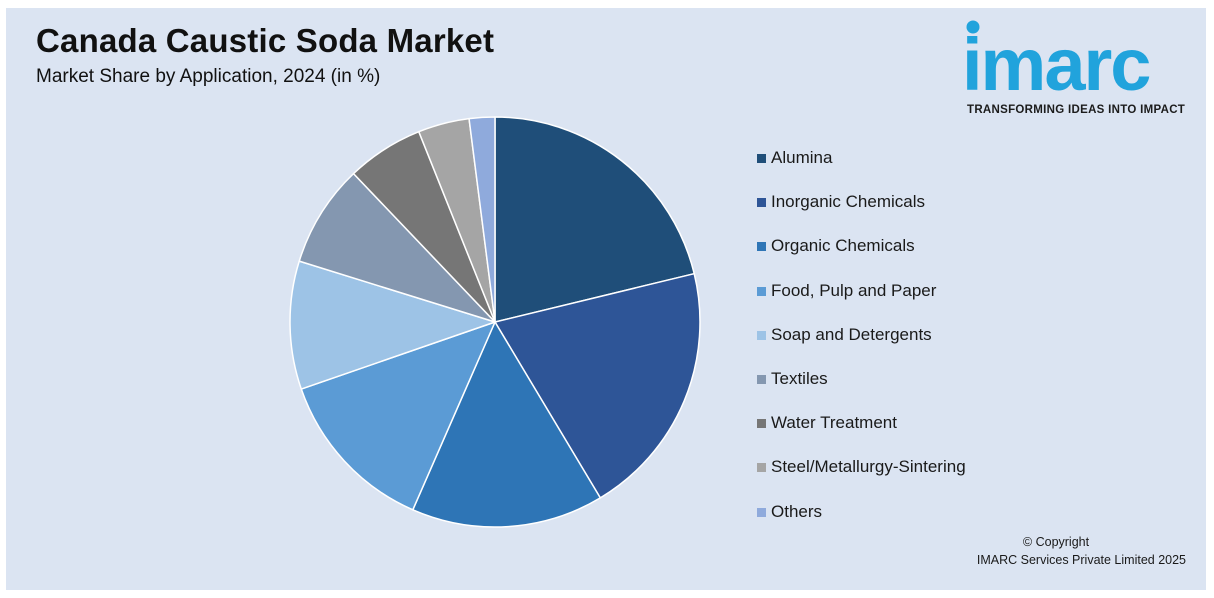 This screenshot has width=1214, height=598. I want to click on legend-item-steel-metallurgy-sintering: Steel/Metallurgy-Sintering, so click(861, 479).